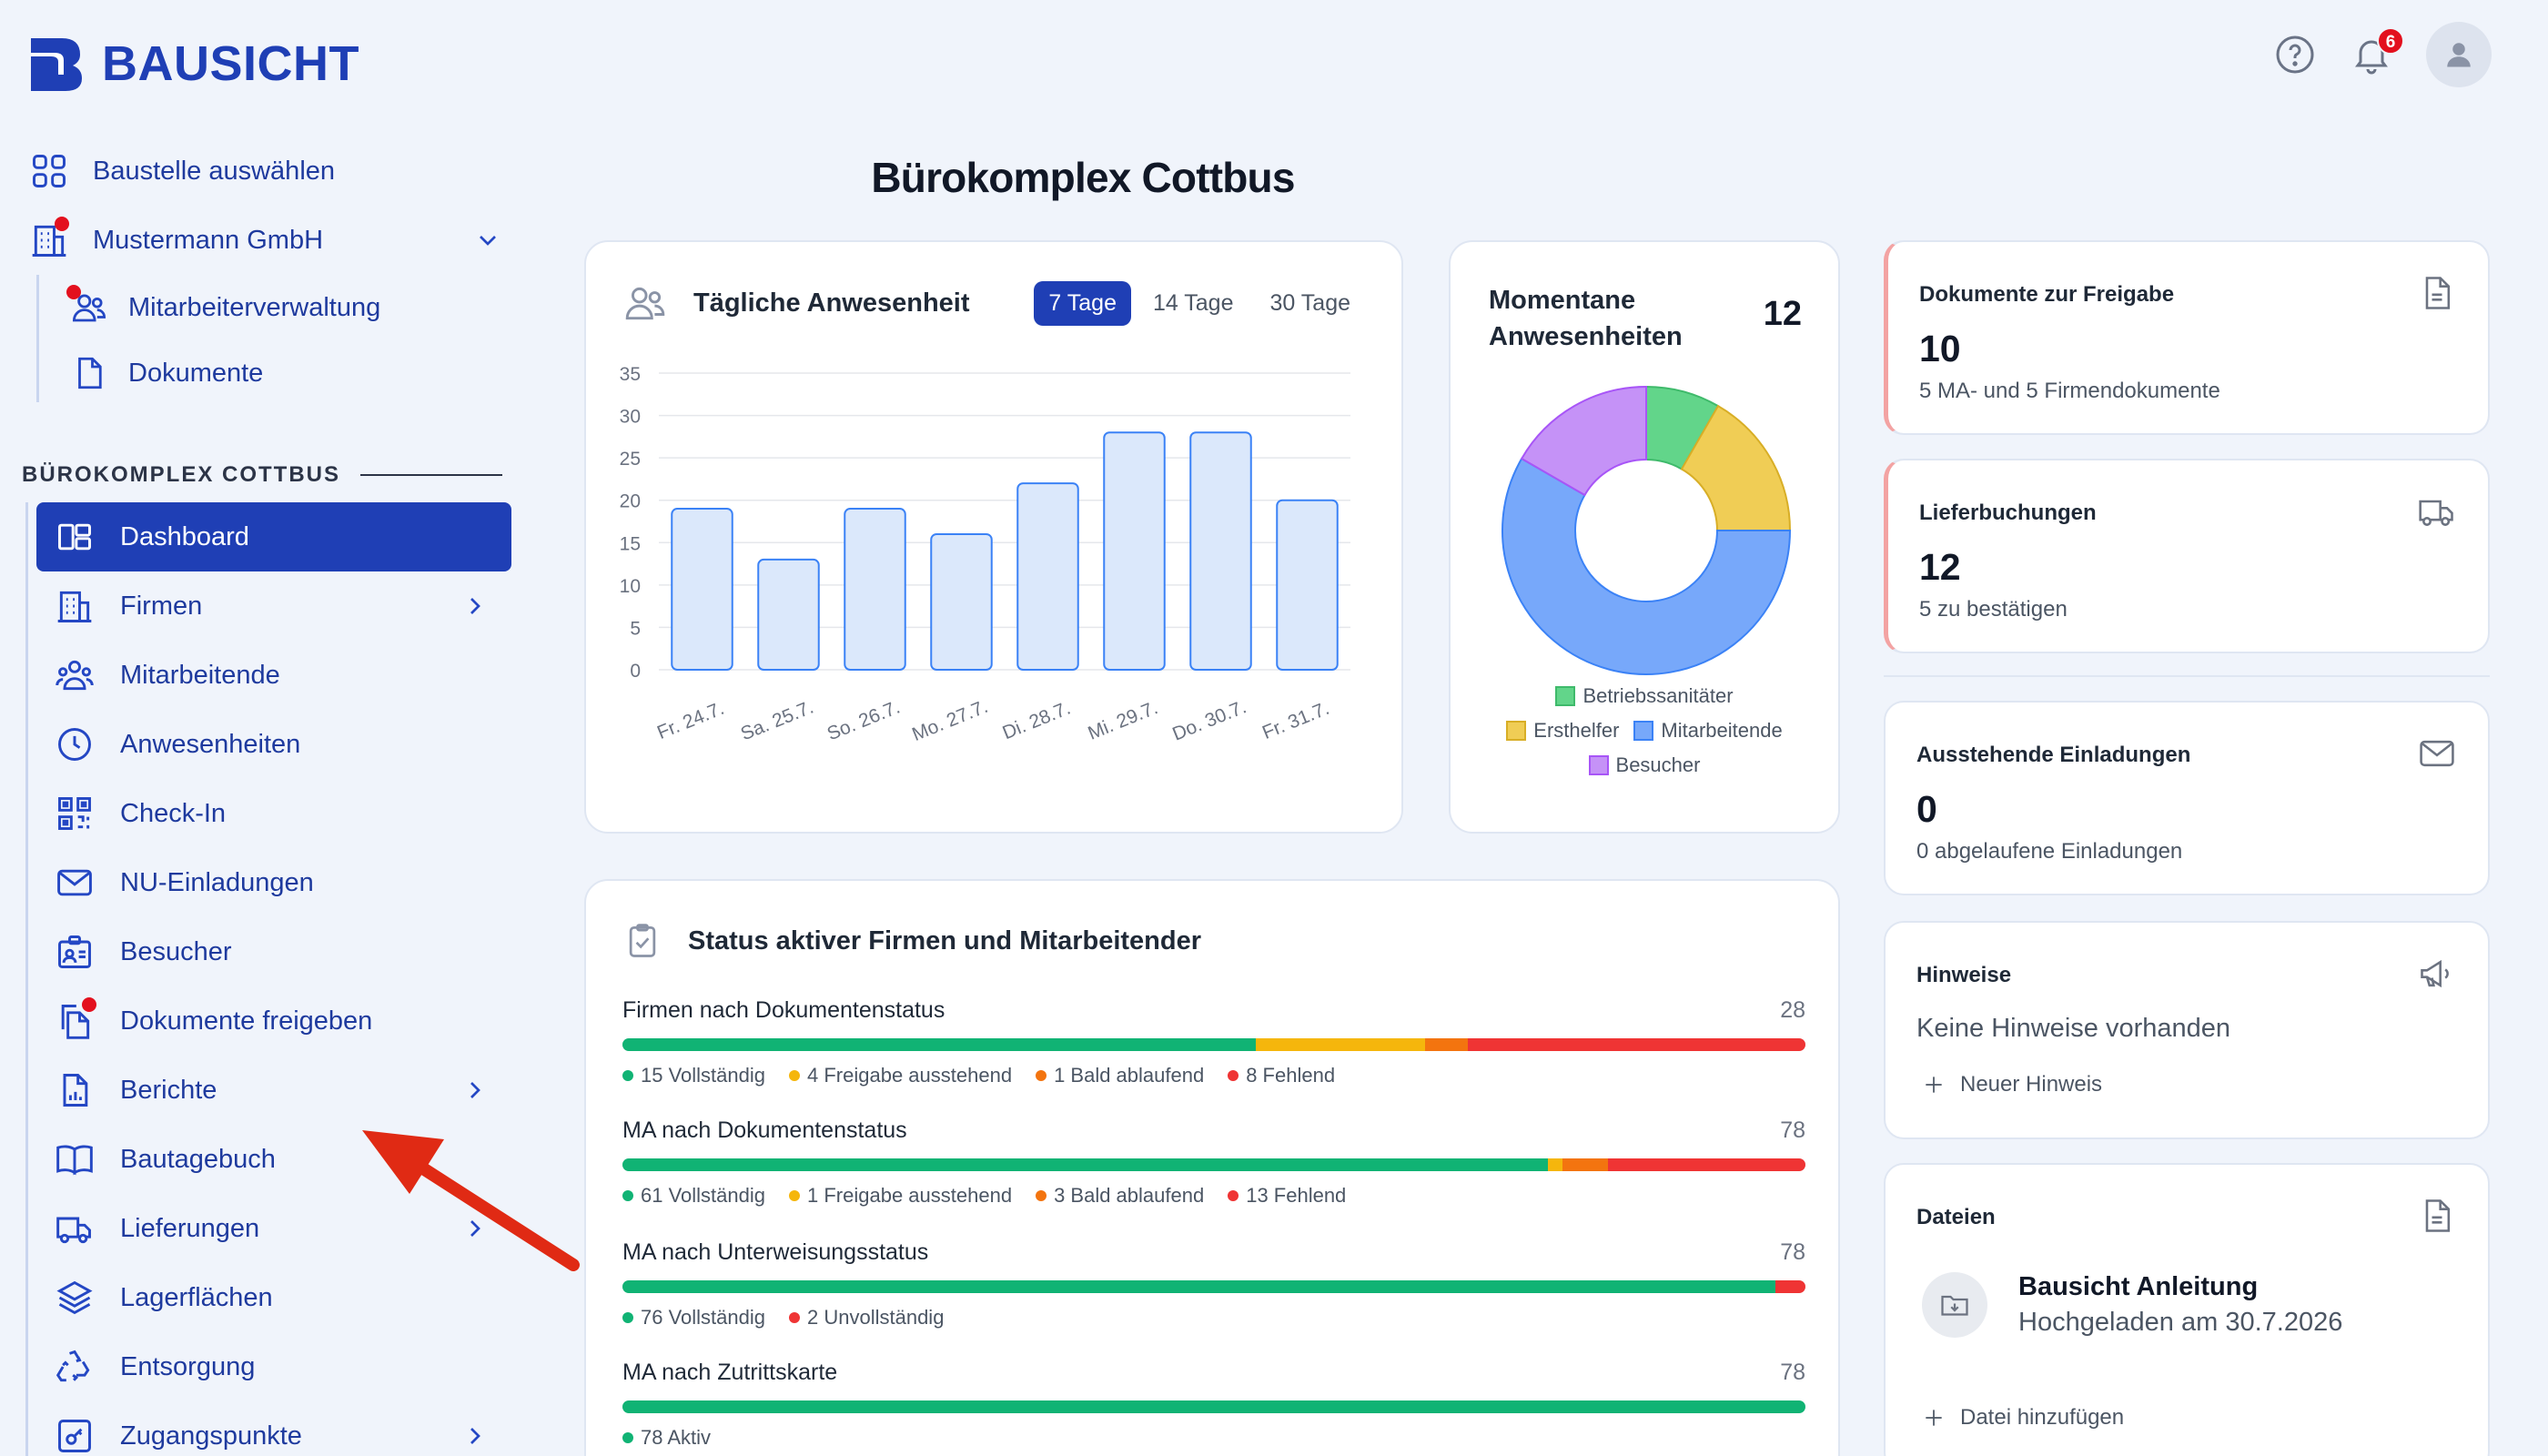 The width and height of the screenshot is (2548, 1456). I want to click on legend-item-mitarbeitende: Mitarbeitende, so click(1708, 731).